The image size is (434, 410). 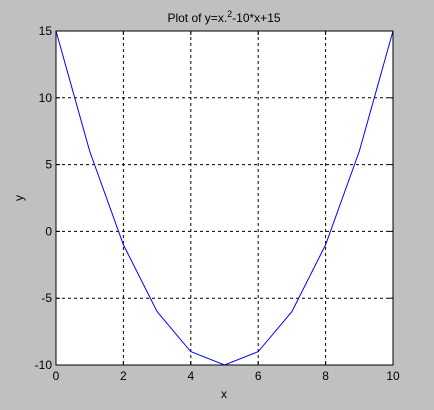 What do you see at coordinates (48, 231) in the screenshot?
I see `y-tick-label: 0` at bounding box center [48, 231].